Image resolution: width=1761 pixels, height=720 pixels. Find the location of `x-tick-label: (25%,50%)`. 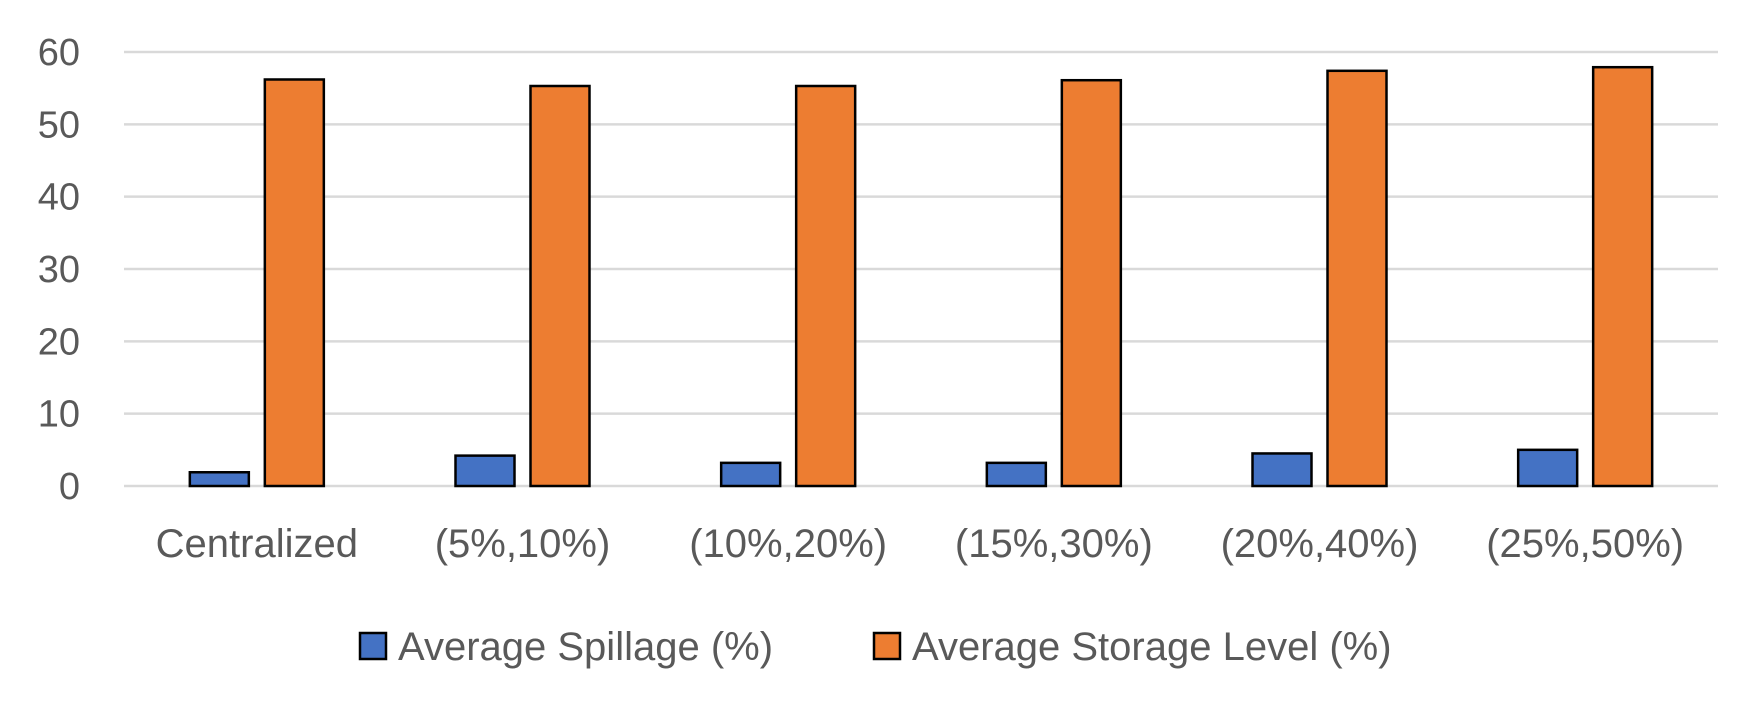

x-tick-label: (25%,50%) is located at coordinates (1585, 544).